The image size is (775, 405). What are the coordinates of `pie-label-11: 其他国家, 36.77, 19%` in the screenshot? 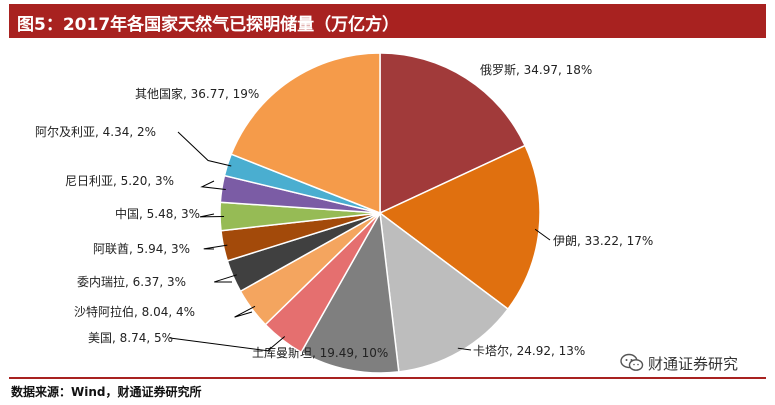 It's located at (197, 93).